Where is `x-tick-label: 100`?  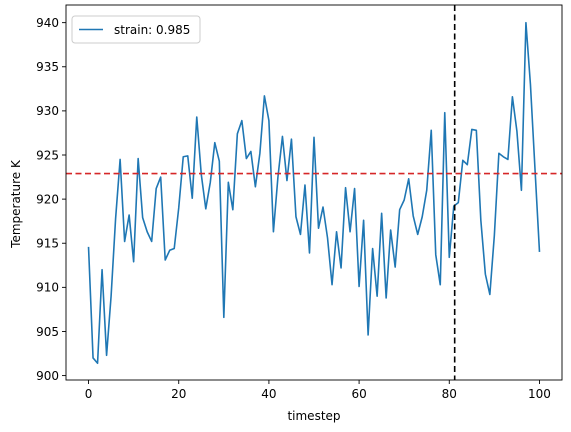
x-tick-label: 100 is located at coordinates (539, 394).